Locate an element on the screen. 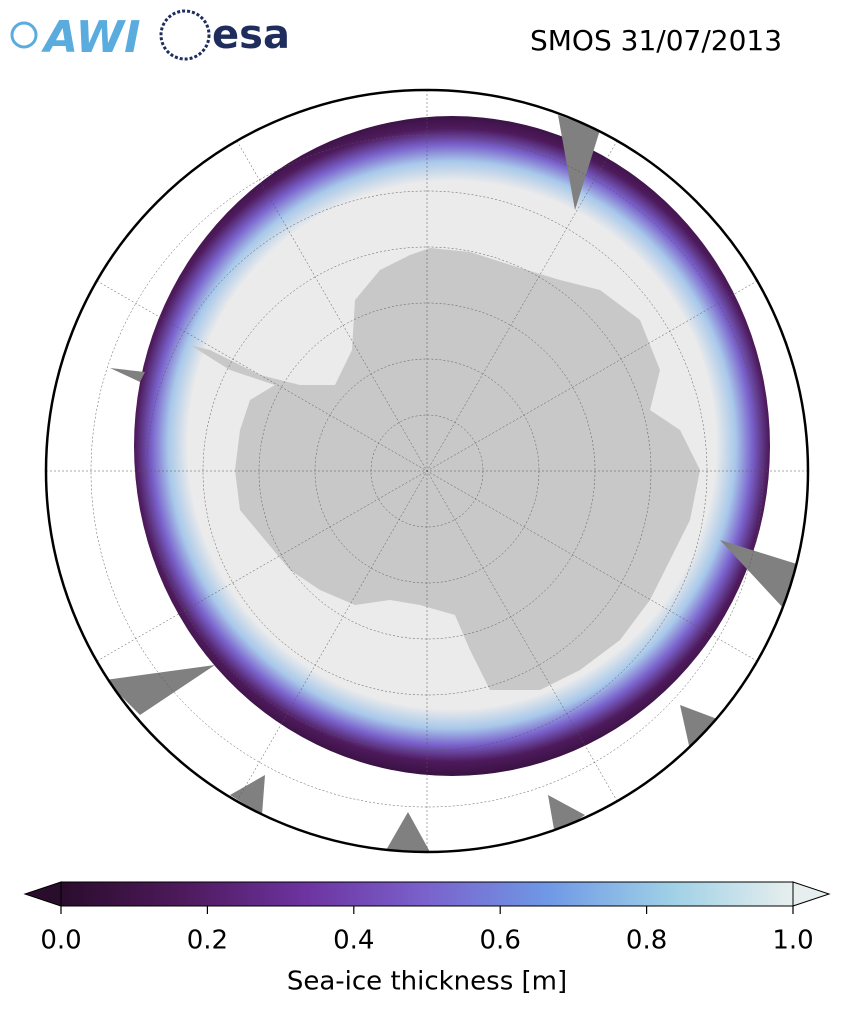 Image resolution: width=854 pixels, height=1030 pixels. colorbar: Sea-ice thickness [m] 0.0 0.2 0.4 0.6 0.8 1.0 is located at coordinates (427, 939).